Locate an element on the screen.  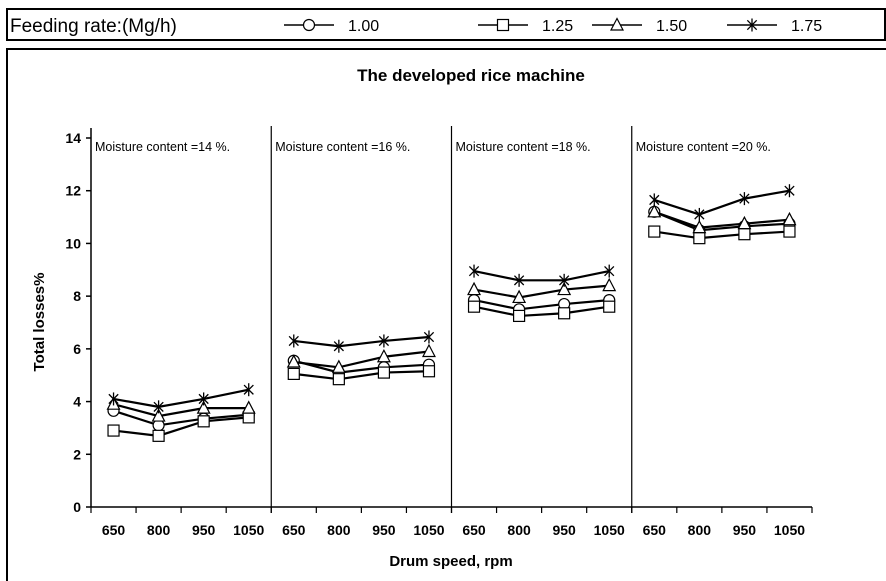
y-axis-title: Total losses% is located at coordinates (39, 322).